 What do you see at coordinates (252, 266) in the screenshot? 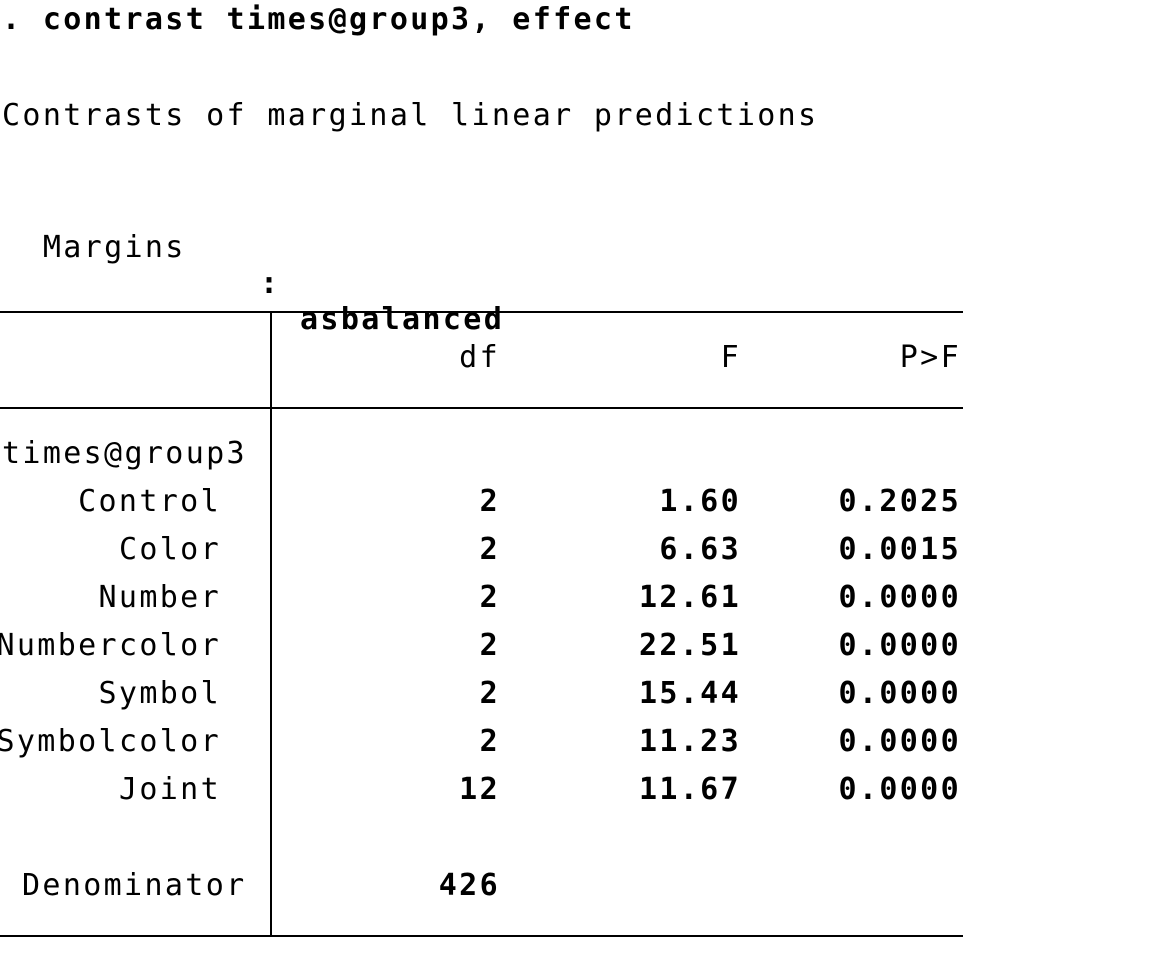
I see `margins-line: Margins : asbalanced` at bounding box center [252, 266].